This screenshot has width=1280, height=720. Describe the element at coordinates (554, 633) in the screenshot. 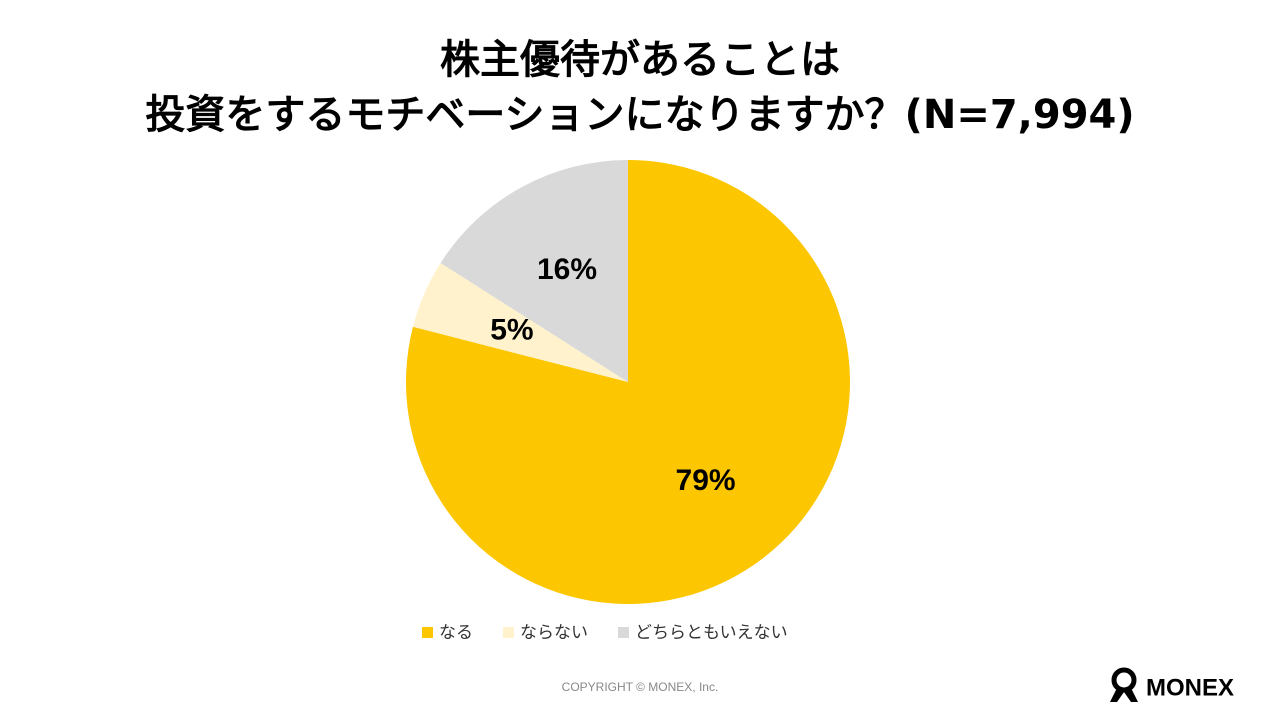

I see `legend-label: ならない` at that location.